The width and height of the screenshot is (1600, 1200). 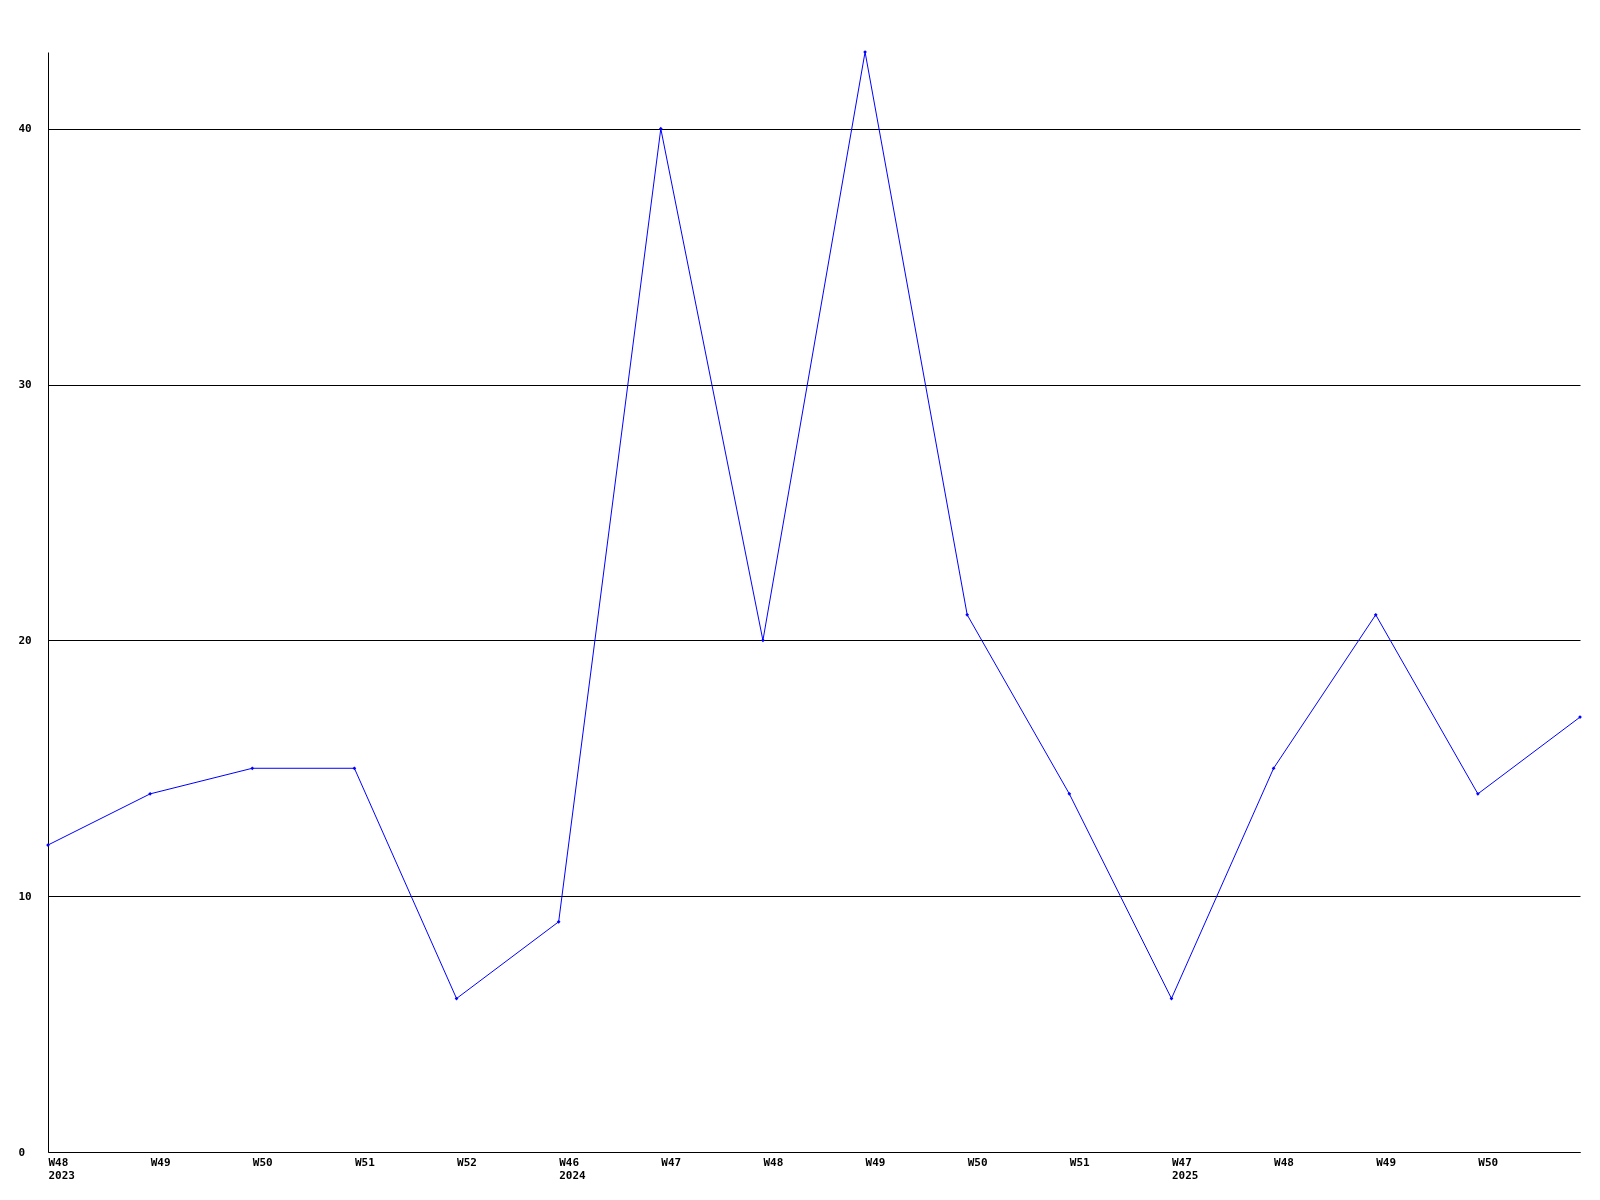 What do you see at coordinates (25, 385) in the screenshot?
I see `y-tick-label: 30` at bounding box center [25, 385].